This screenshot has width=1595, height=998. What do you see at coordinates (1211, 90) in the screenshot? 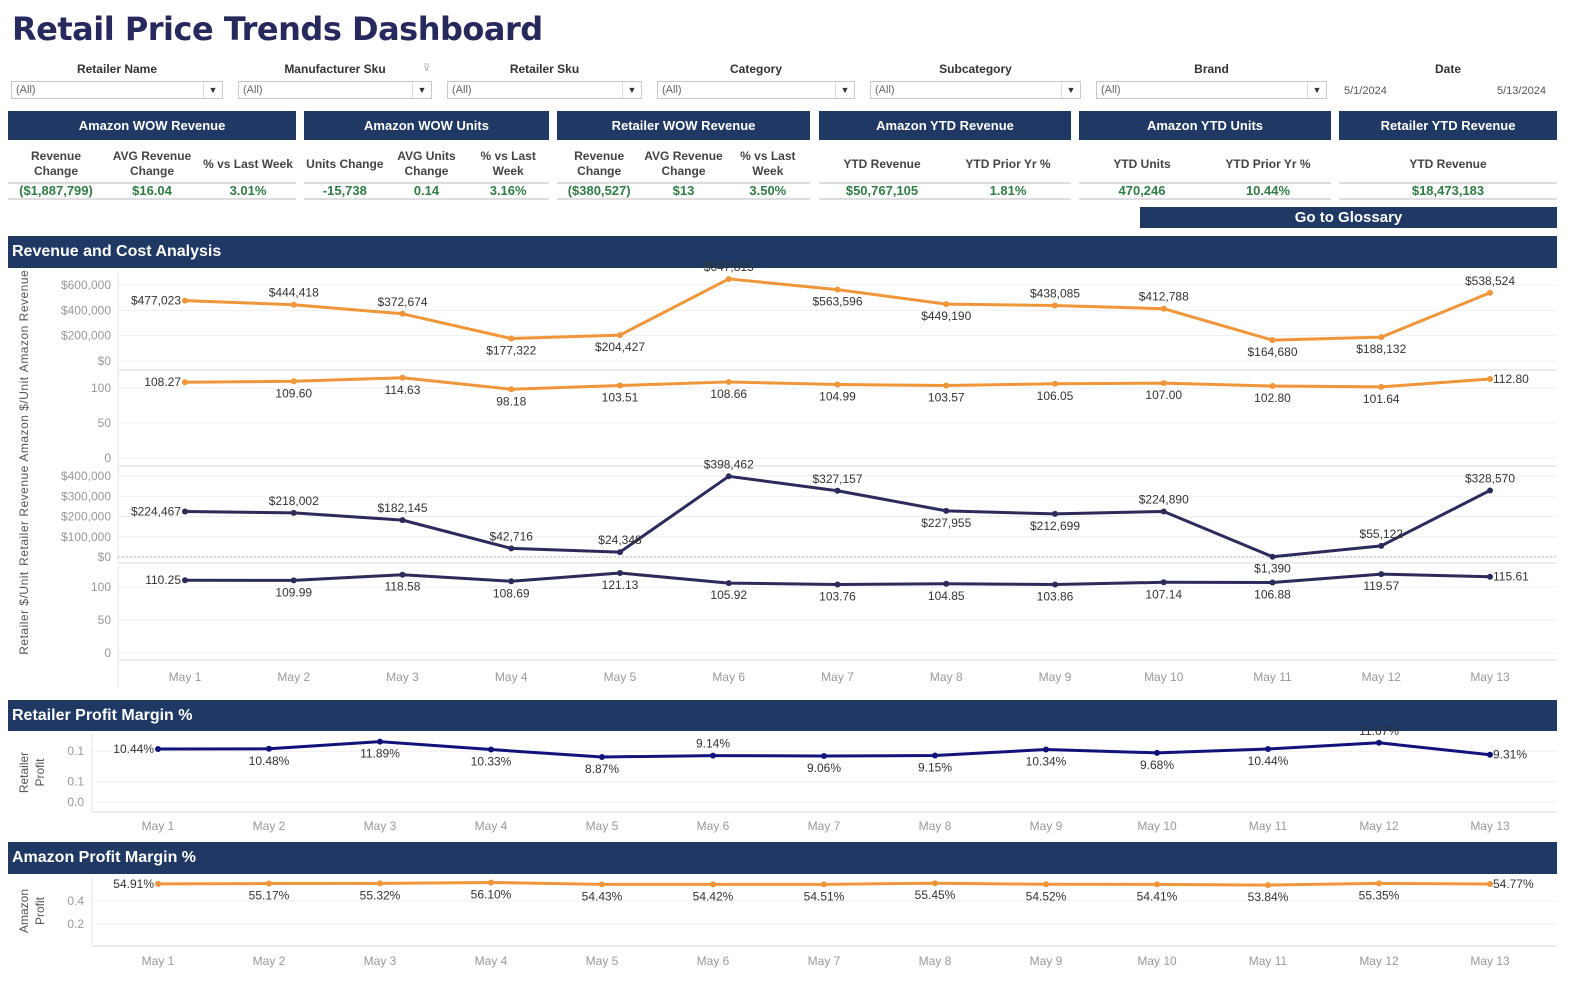
I see `brand-dropdown: (All) ▼` at bounding box center [1211, 90].